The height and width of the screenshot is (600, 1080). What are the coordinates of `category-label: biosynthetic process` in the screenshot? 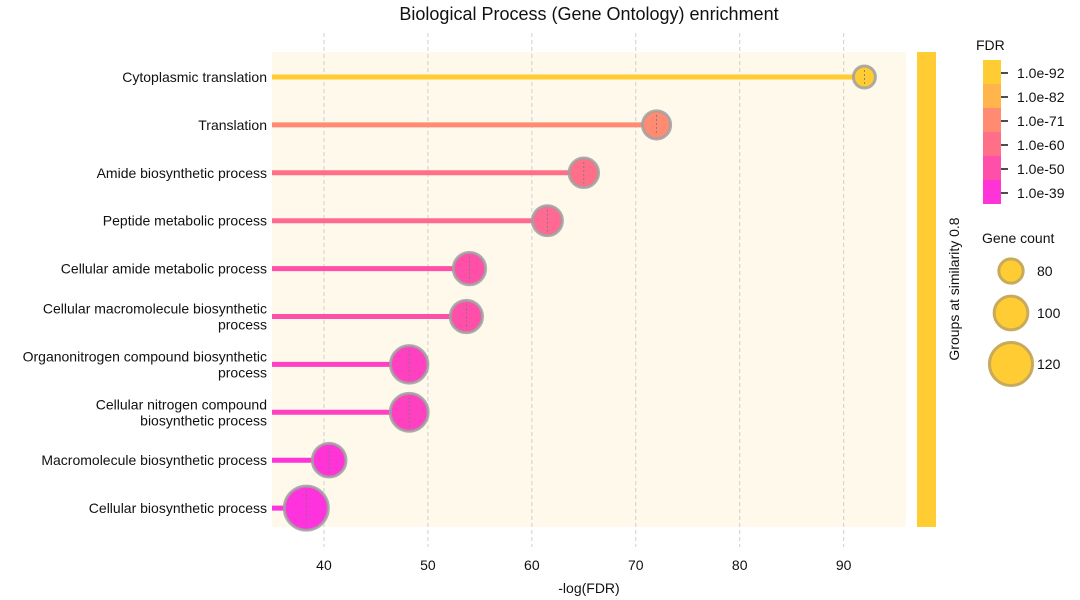 It's located at (203, 420).